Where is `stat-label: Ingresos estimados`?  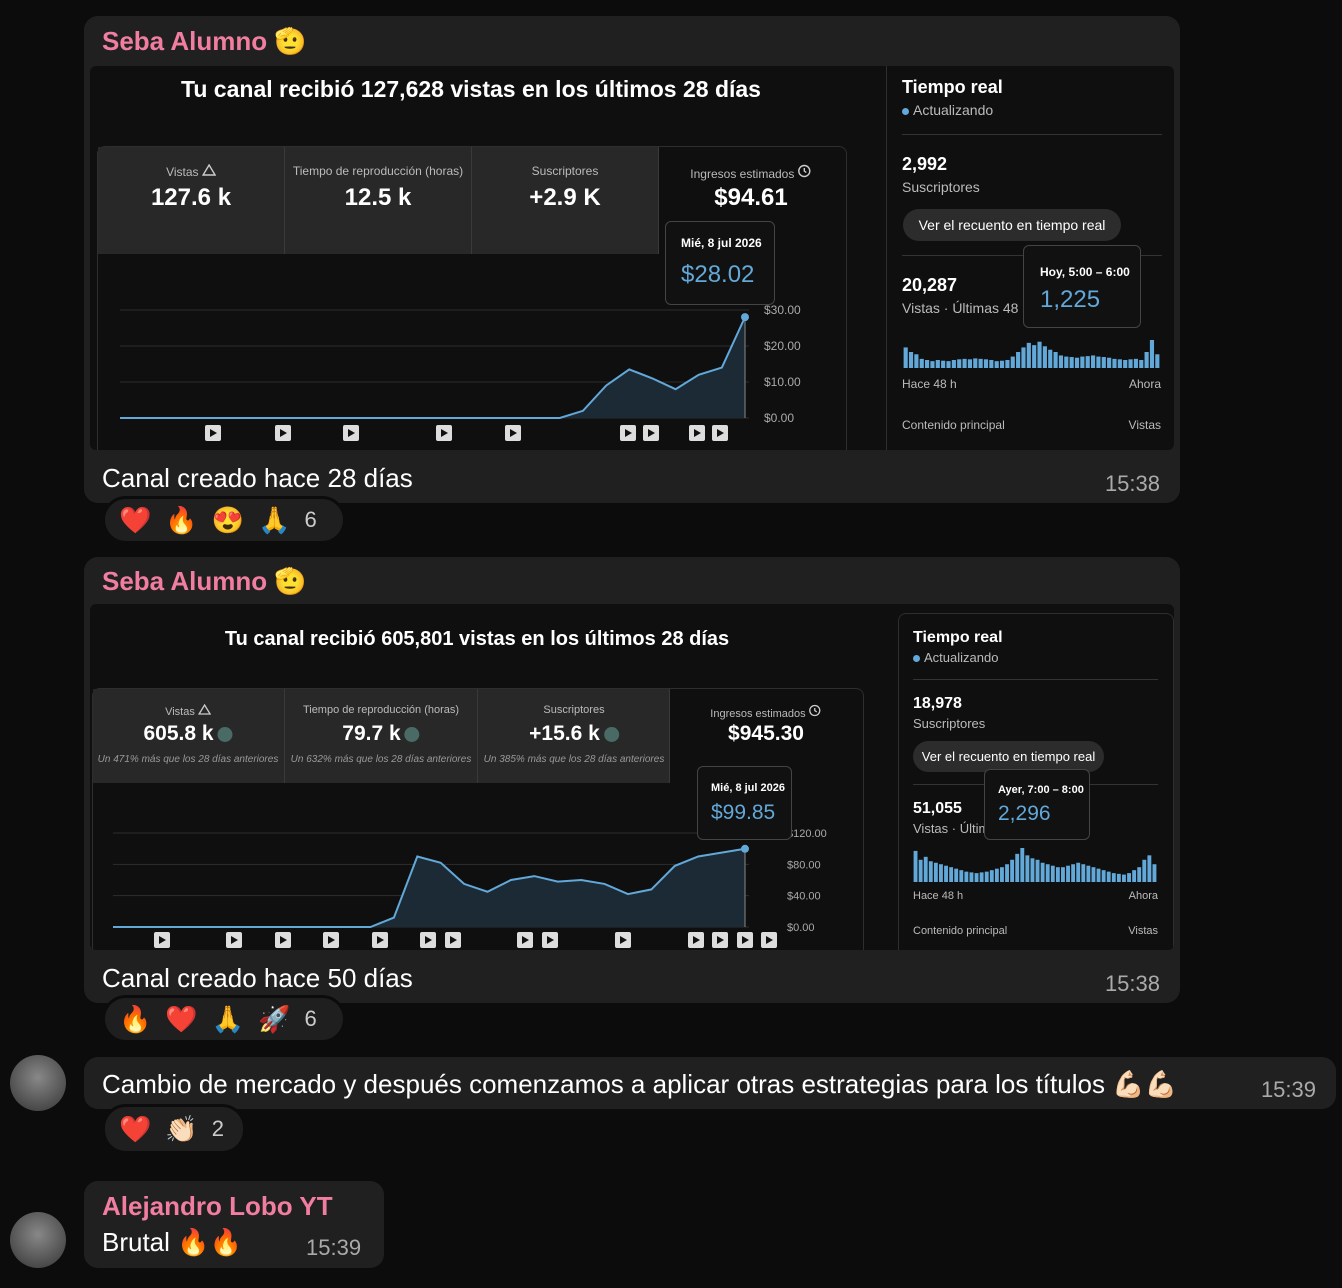
stat-label: Ingresos estimados is located at coordinates (750, 172).